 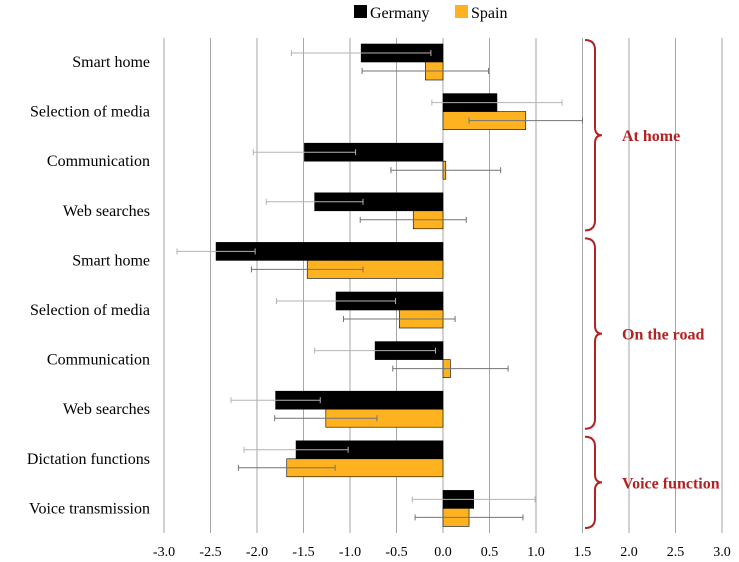 I want to click on x-tick-label: 2.0, so click(x=629, y=552).